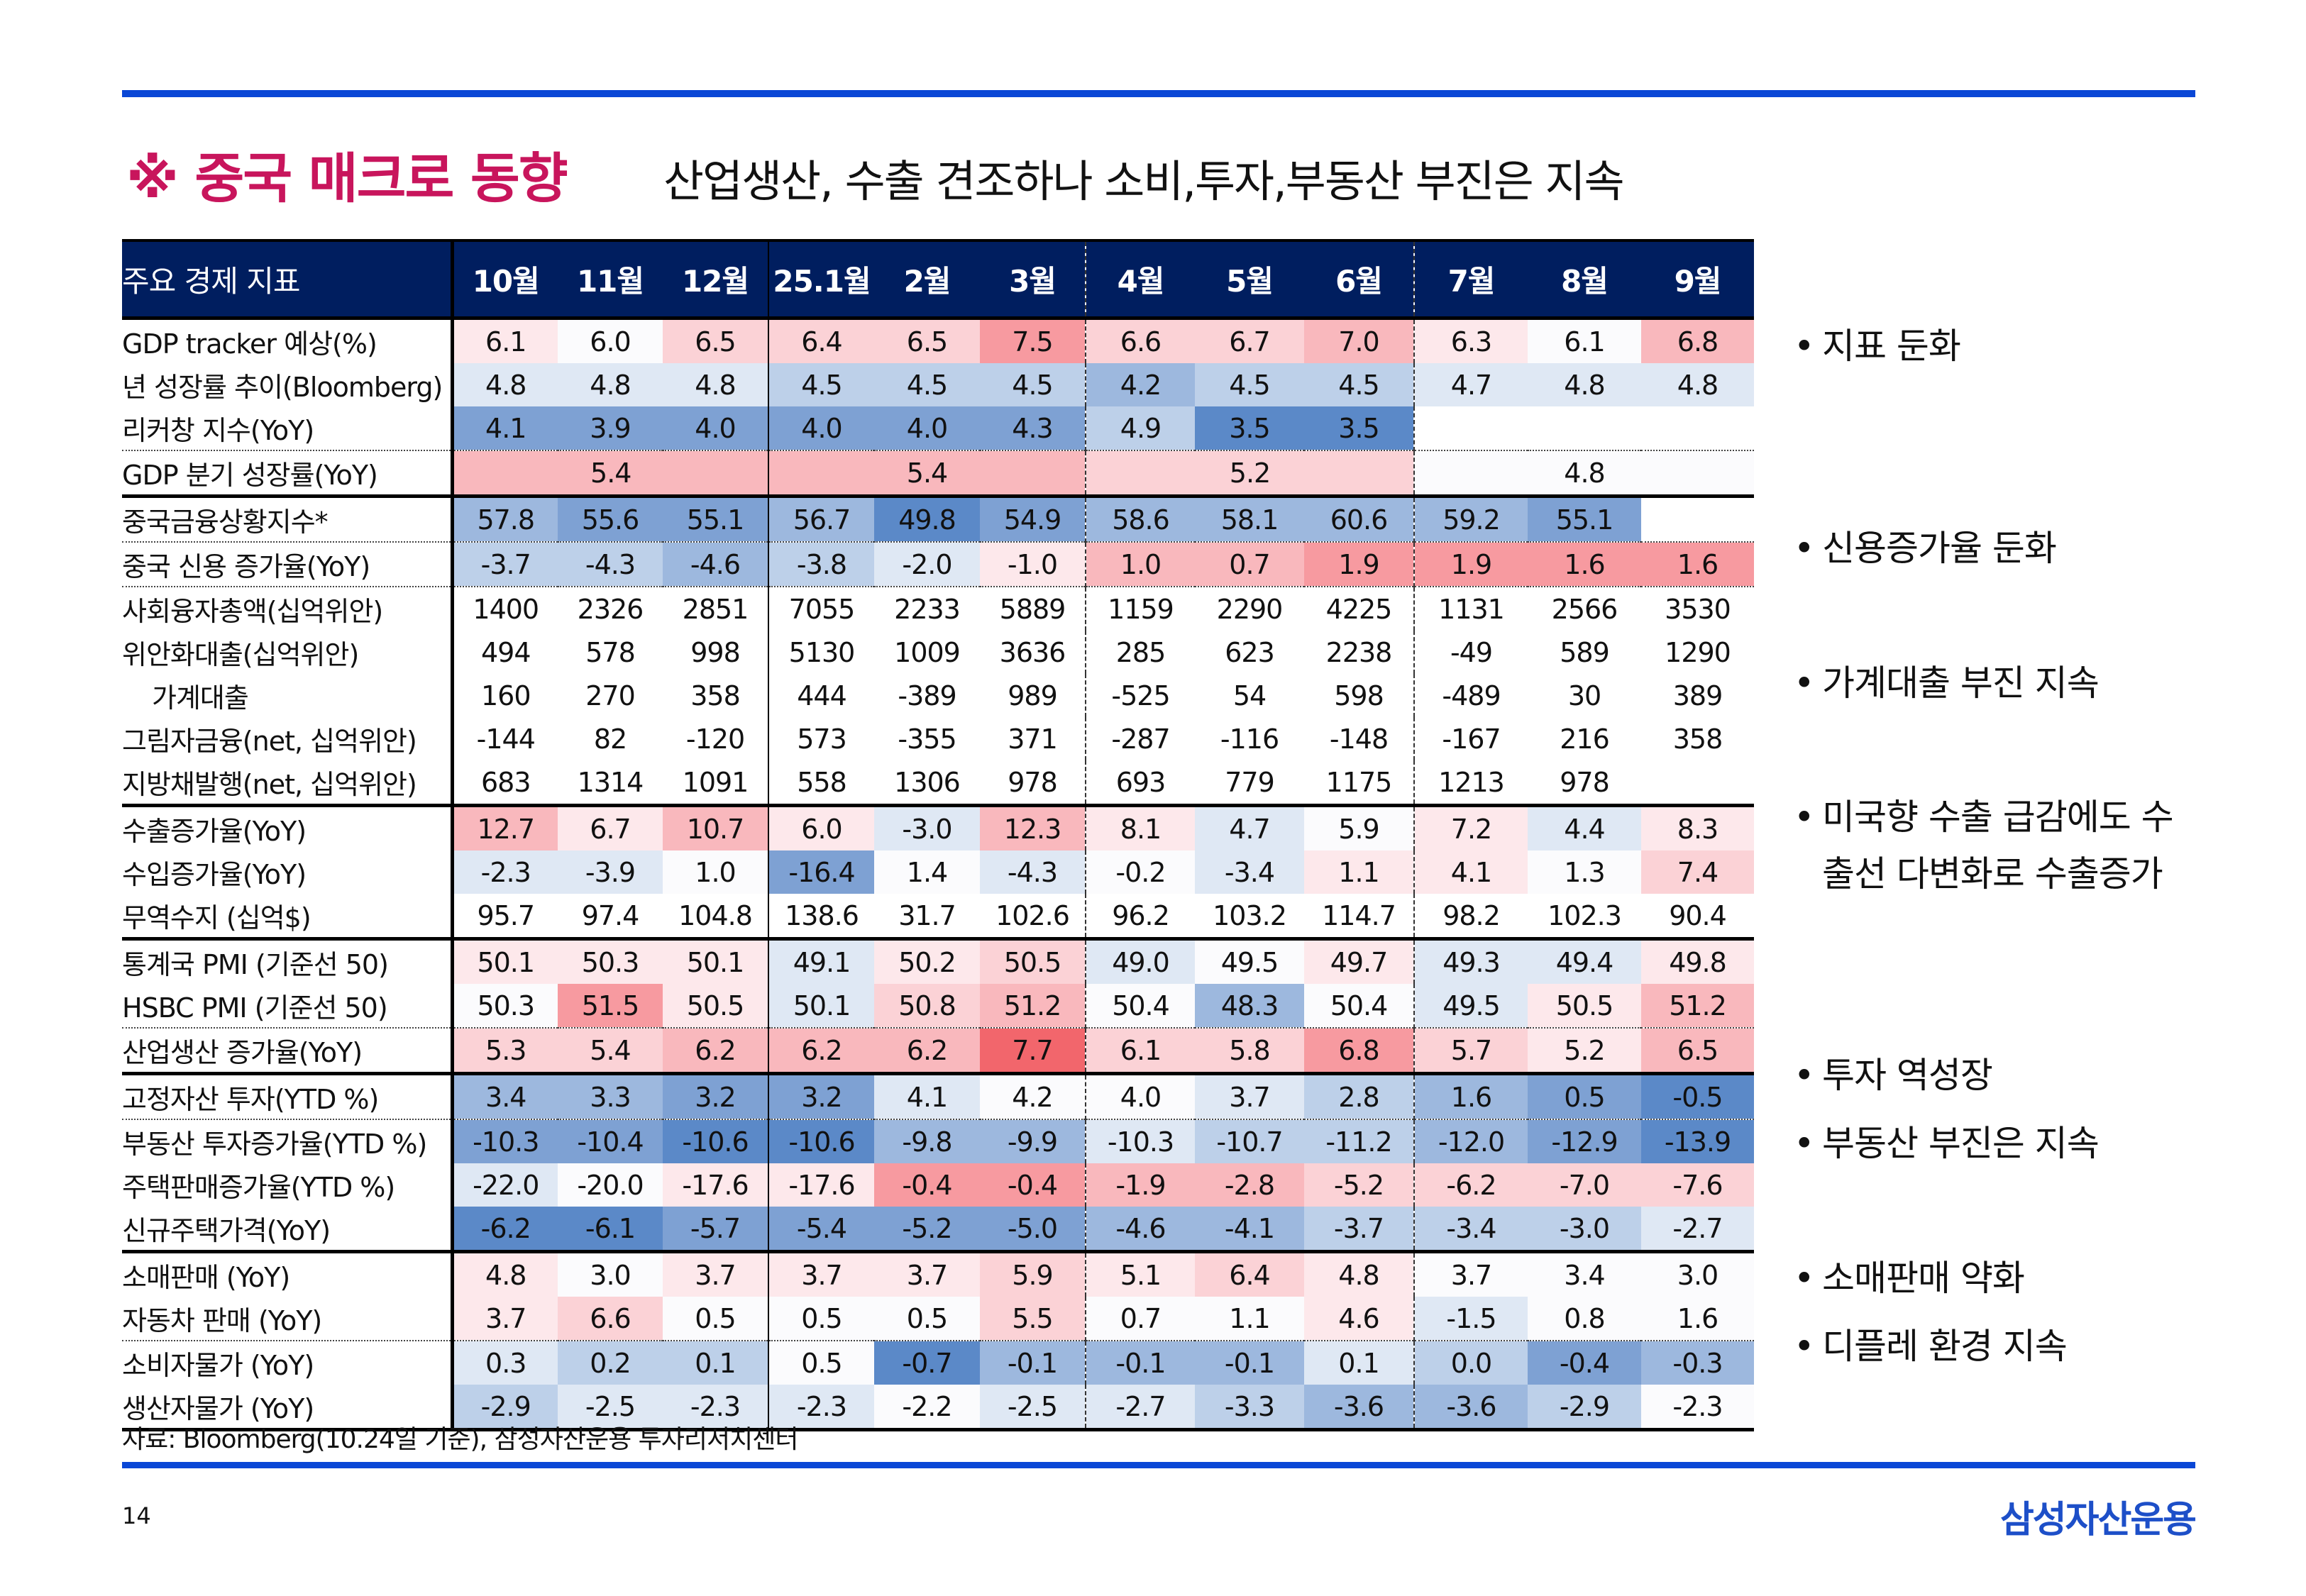  I want to click on value-cell: 3636, so click(1032, 652).